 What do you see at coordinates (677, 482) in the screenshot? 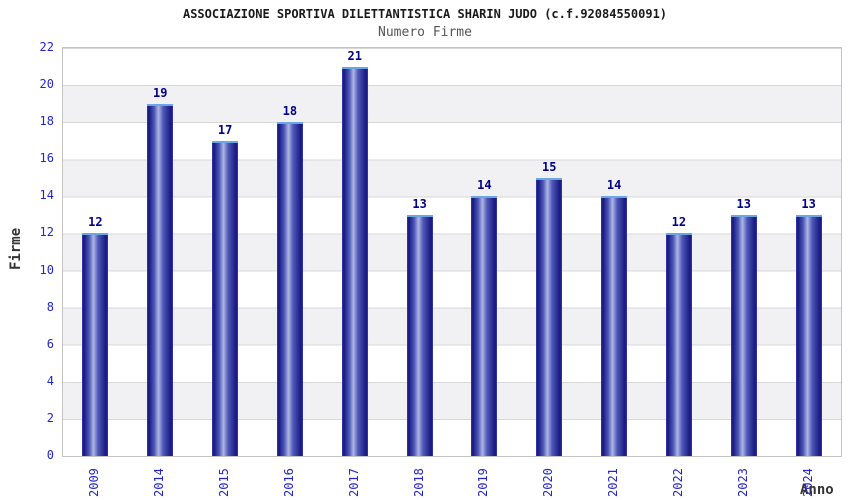
I see `x-tick-label: 2022` at bounding box center [677, 482].